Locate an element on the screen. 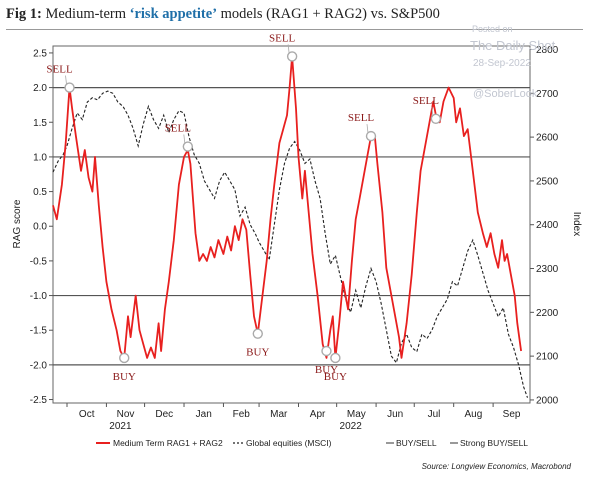 This screenshot has height=480, width=589. left-tick-label: 0.0 is located at coordinates (40, 227).